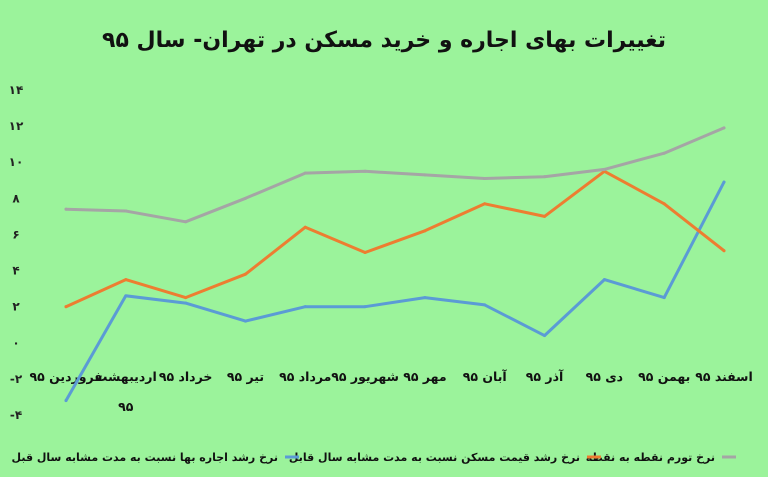  I want to click on x-tick-label: خرداد ۹۵, so click(186, 376).